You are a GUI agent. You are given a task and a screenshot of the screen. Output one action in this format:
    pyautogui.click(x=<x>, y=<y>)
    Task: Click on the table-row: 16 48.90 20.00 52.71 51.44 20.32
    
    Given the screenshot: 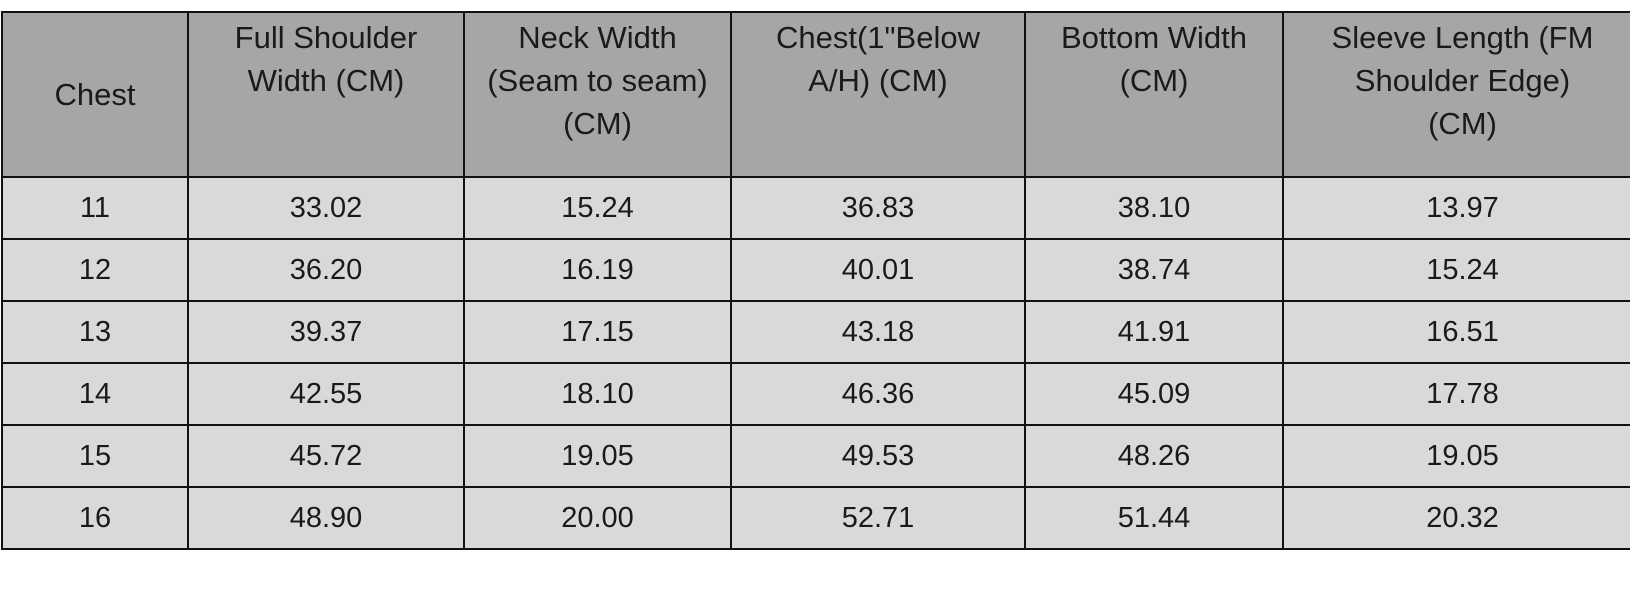 What is the action you would take?
    pyautogui.click(x=815, y=518)
    